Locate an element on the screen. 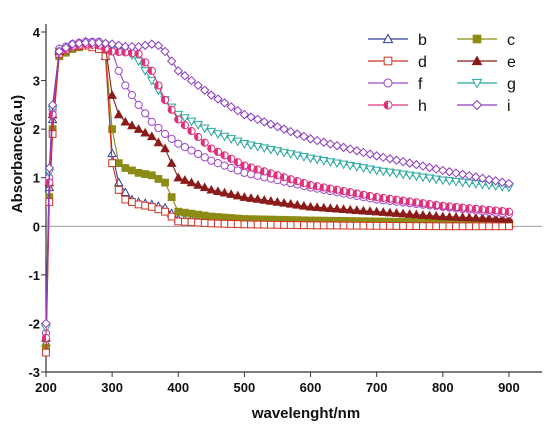 This screenshot has height=438, width=550. x-tick-label: 500 is located at coordinates (245, 387).